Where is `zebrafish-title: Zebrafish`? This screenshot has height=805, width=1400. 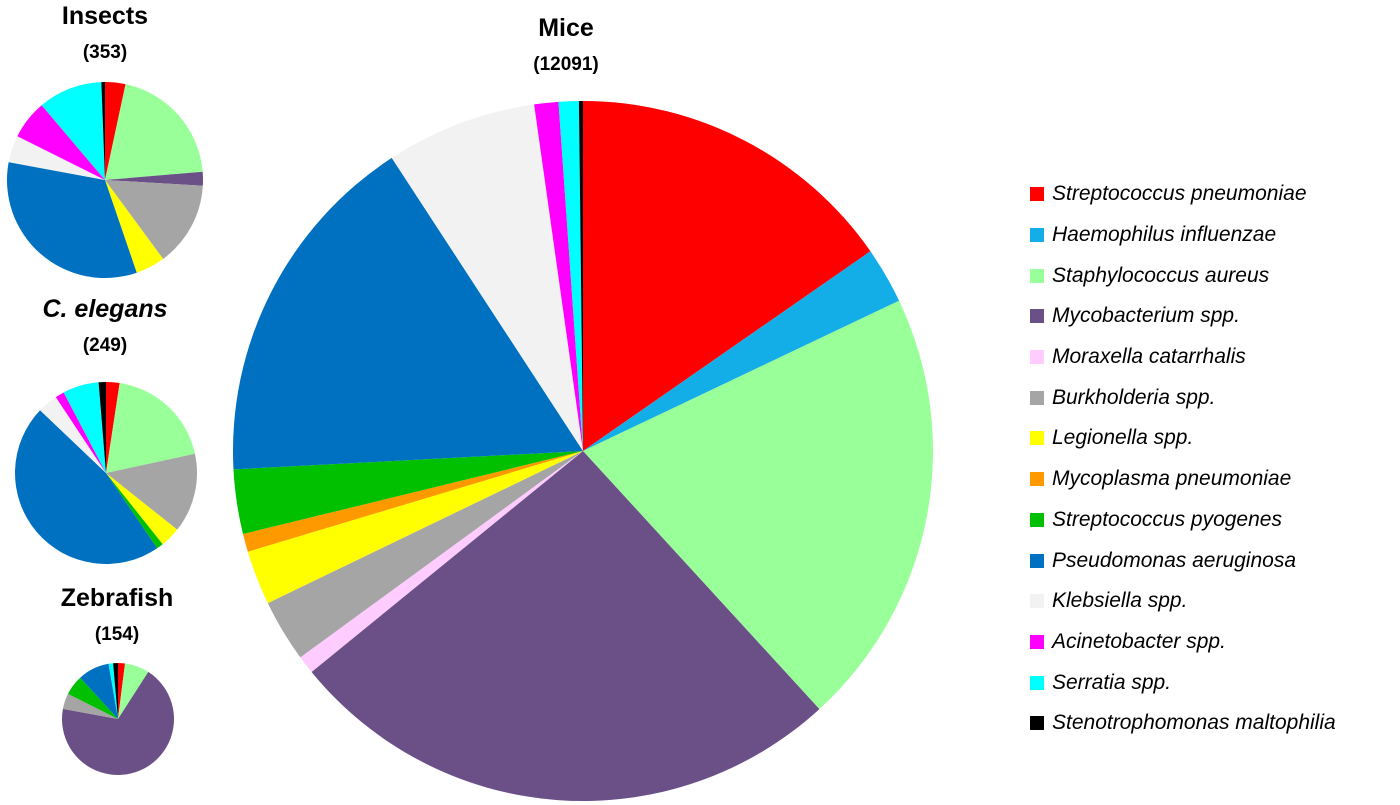
zebrafish-title: Zebrafish is located at coordinates (117, 598).